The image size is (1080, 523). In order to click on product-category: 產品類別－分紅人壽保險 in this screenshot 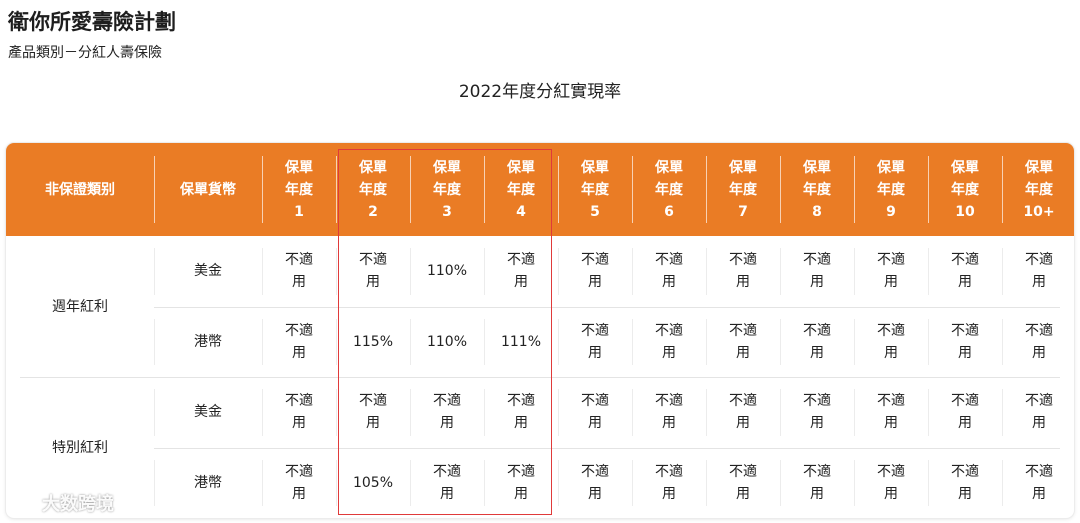, I will do `click(85, 53)`.